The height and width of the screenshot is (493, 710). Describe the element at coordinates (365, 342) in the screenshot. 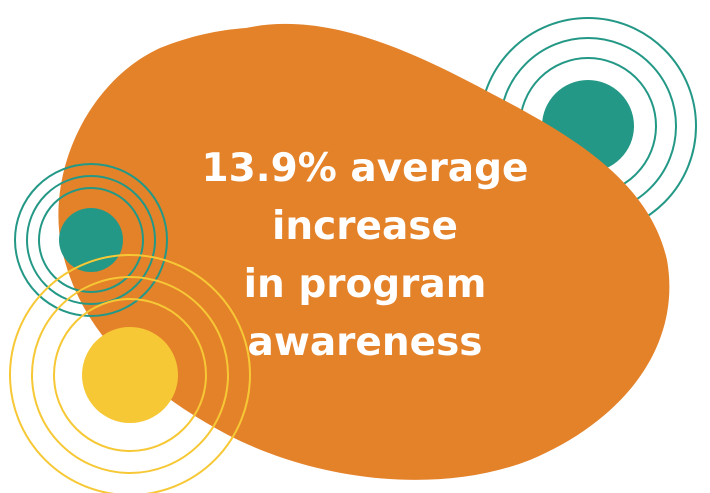

I see `headline-line-4: awareness` at that location.